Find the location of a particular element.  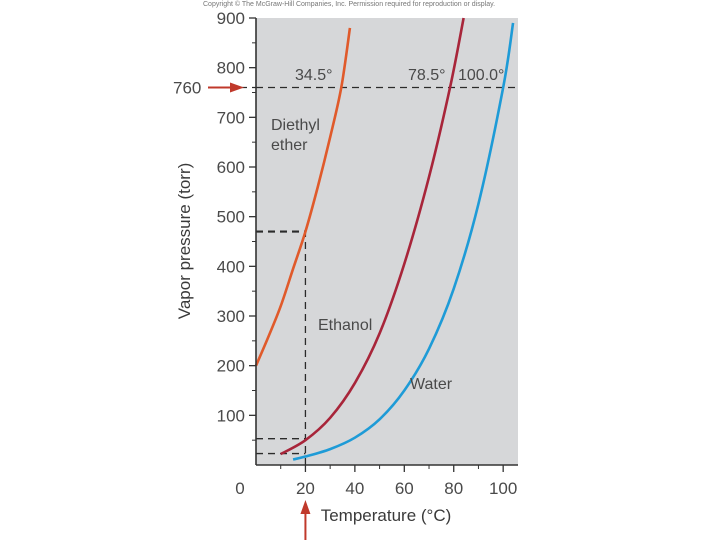

series-label-line: Water is located at coordinates (431, 384).